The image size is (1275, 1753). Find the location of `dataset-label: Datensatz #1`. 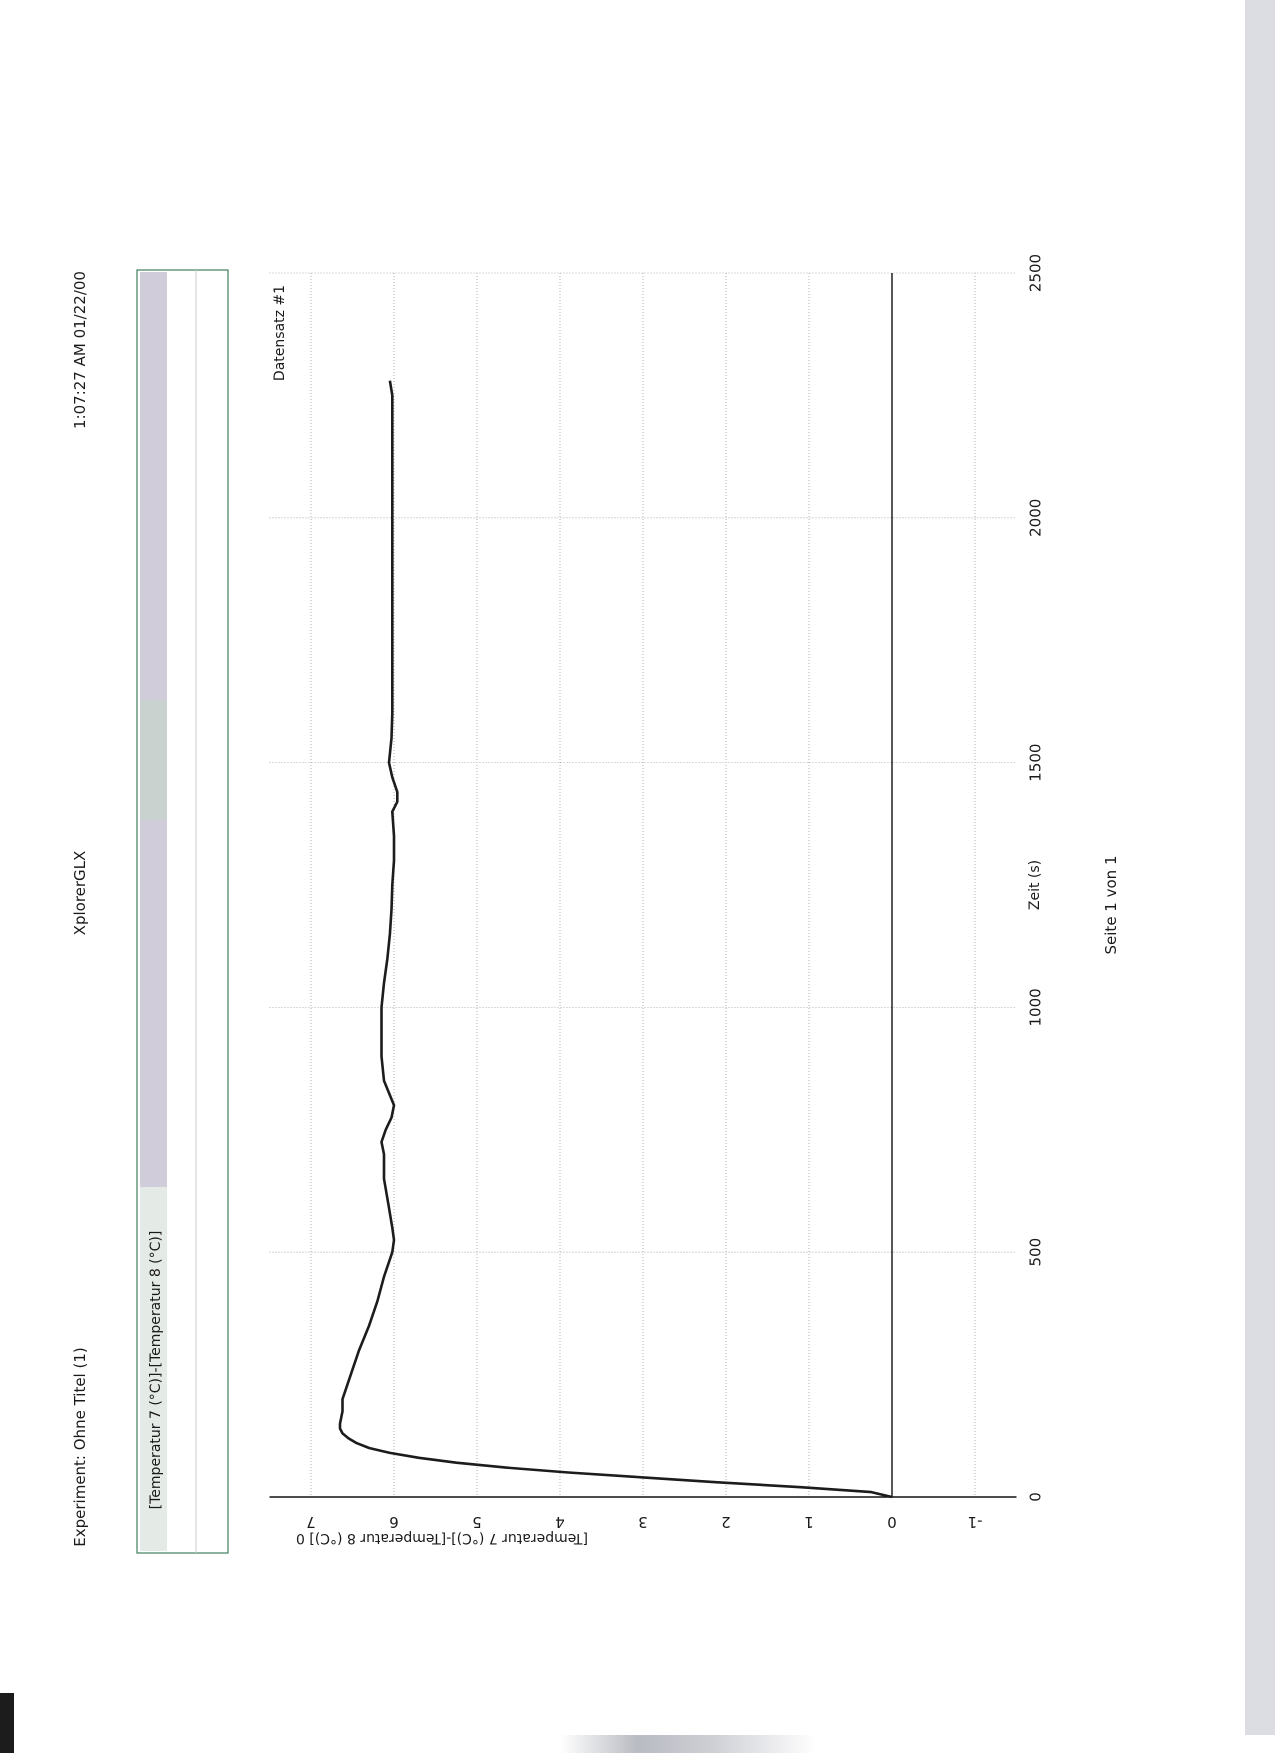

dataset-label: Datensatz #1 is located at coordinates (280, 333).